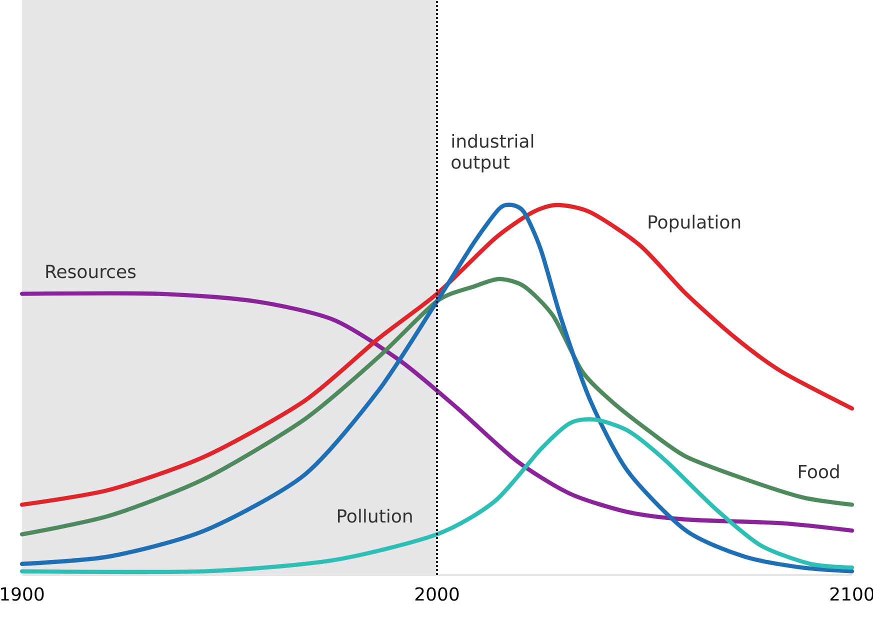  What do you see at coordinates (493, 153) in the screenshot?
I see `text: industrial output` at bounding box center [493, 153].